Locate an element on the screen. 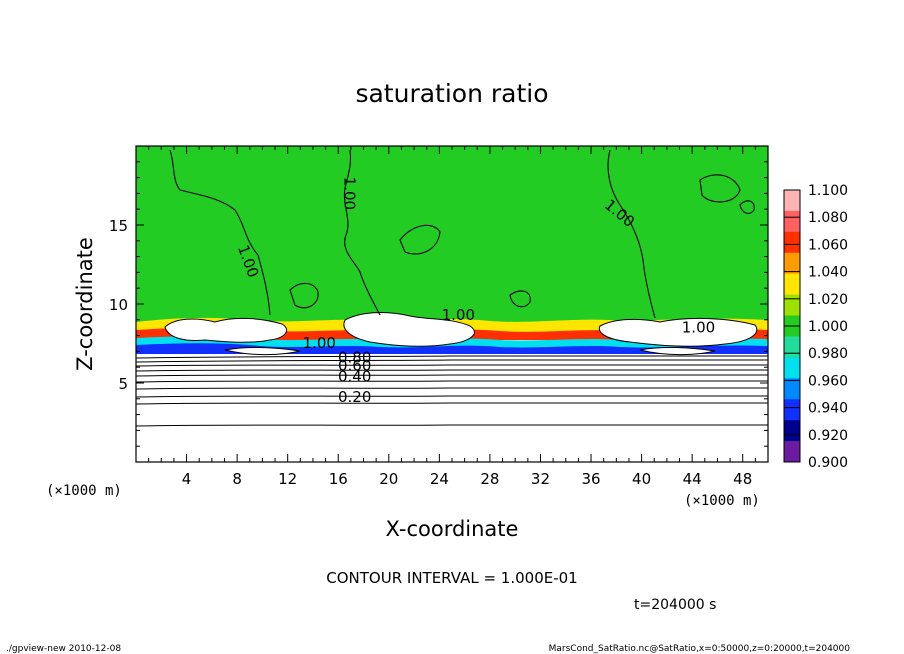  contour-label-8: 0.40 is located at coordinates (354, 376).